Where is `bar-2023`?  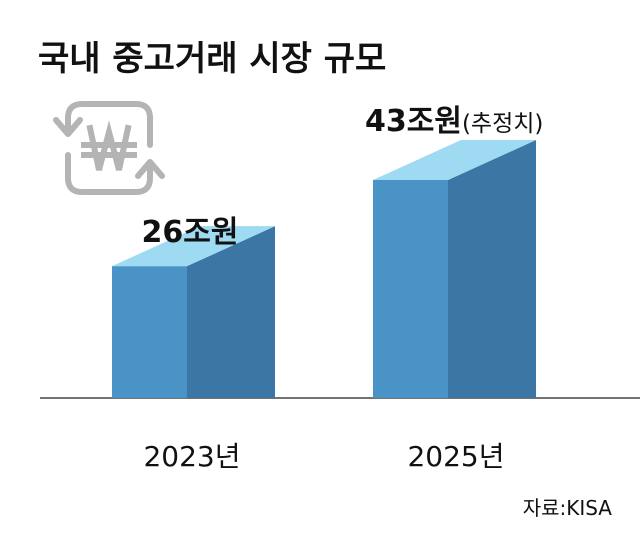
bar-2023 is located at coordinates (193, 312).